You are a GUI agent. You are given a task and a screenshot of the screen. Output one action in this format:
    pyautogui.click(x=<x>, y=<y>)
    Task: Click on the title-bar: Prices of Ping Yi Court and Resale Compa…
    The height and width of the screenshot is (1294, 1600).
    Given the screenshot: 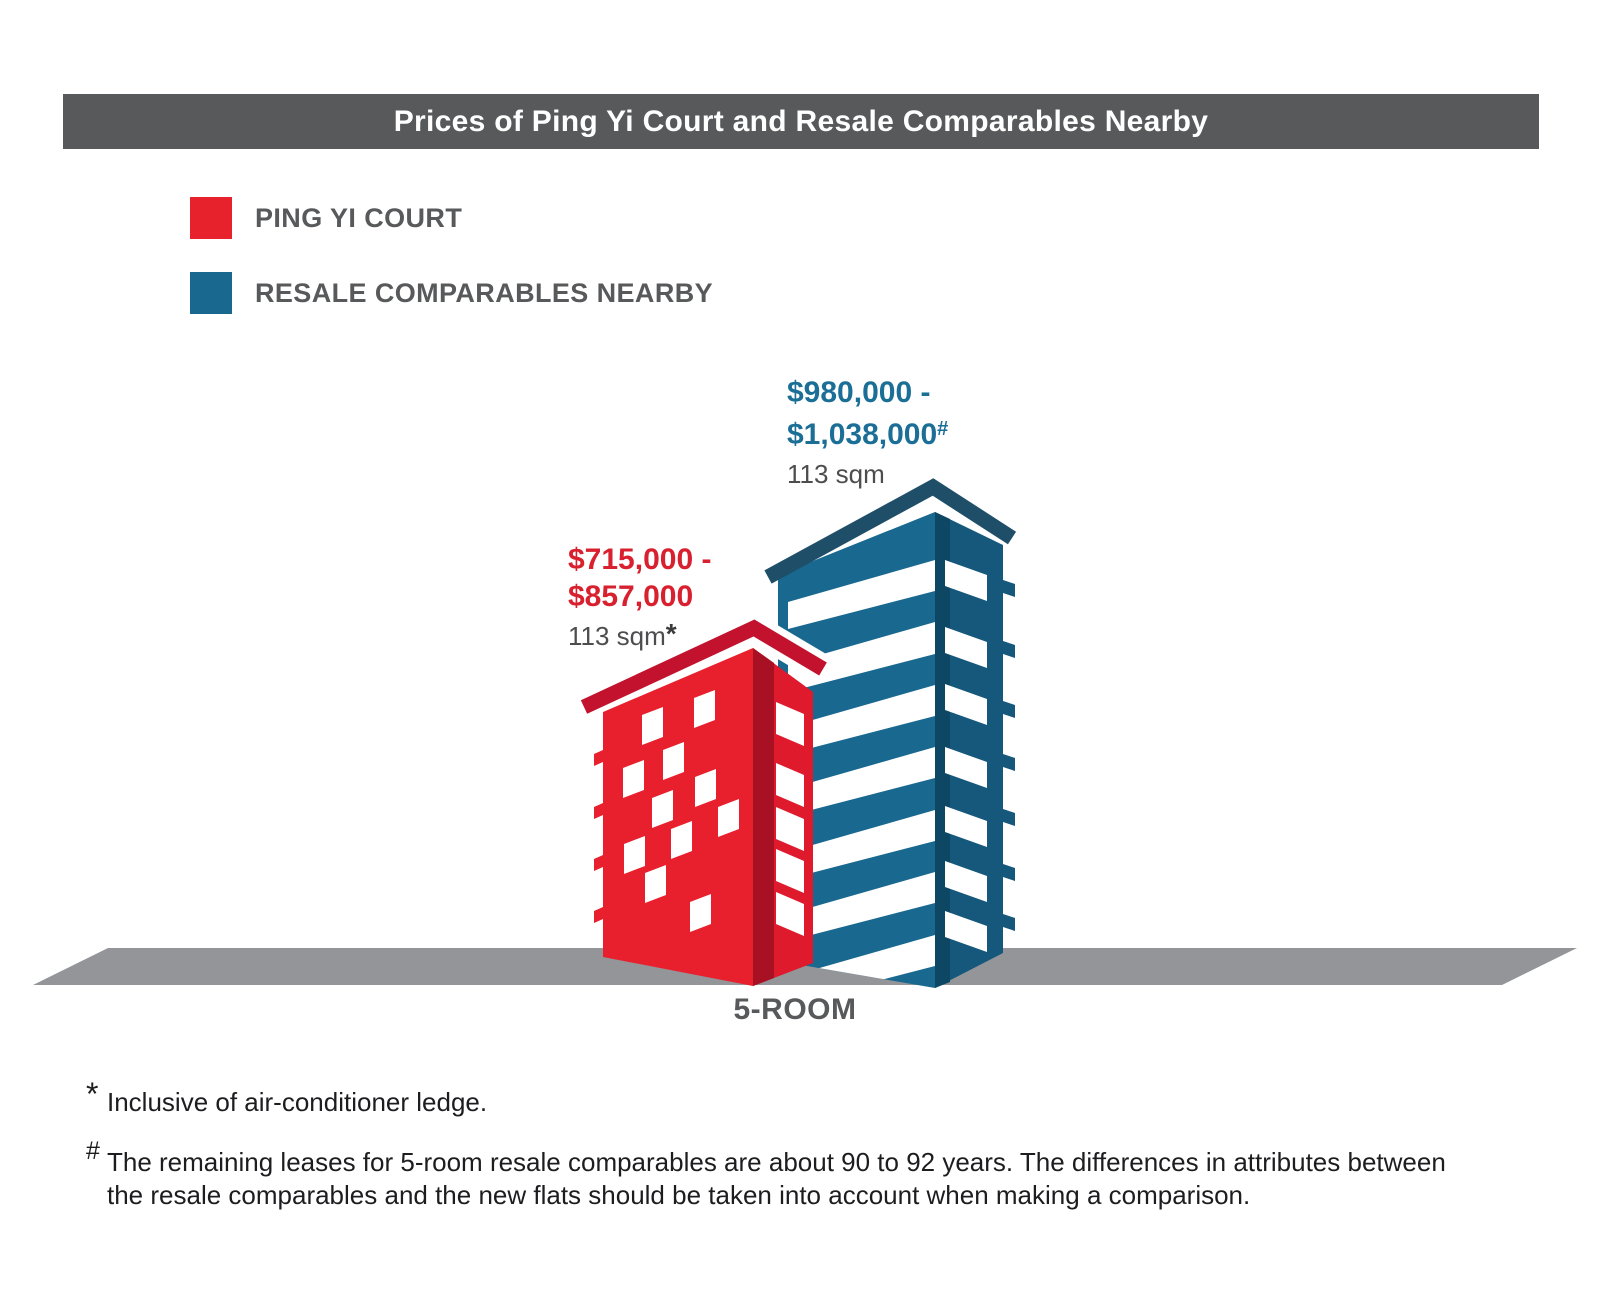 What is the action you would take?
    pyautogui.click(x=801, y=121)
    